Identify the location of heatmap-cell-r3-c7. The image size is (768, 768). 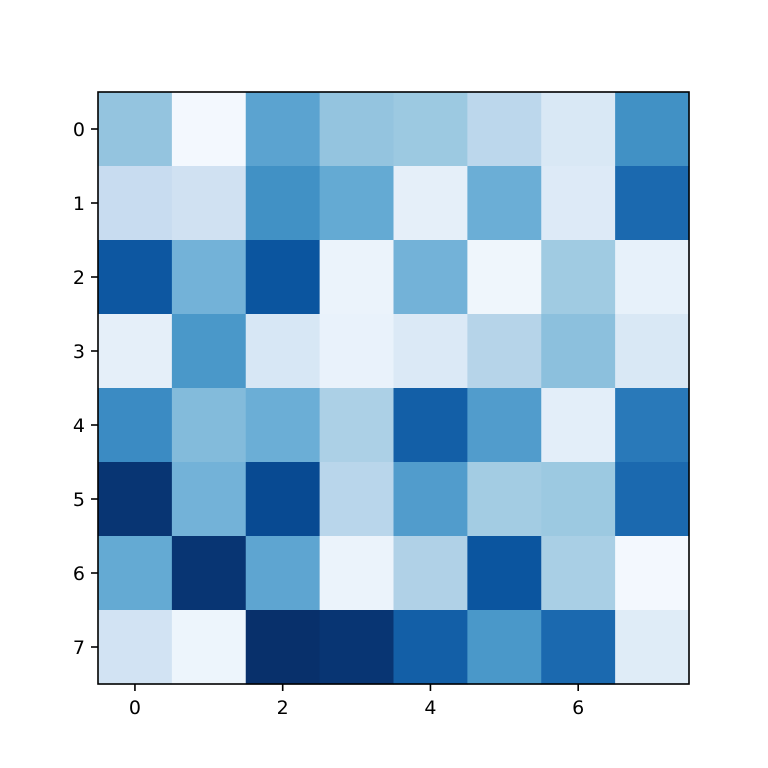
(652, 351).